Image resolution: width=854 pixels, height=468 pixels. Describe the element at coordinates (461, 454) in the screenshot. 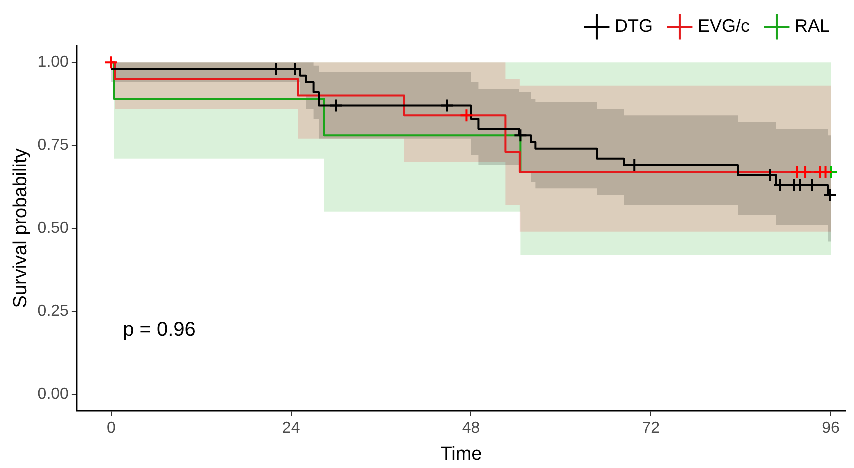

I see `x-axis-title: Time` at that location.